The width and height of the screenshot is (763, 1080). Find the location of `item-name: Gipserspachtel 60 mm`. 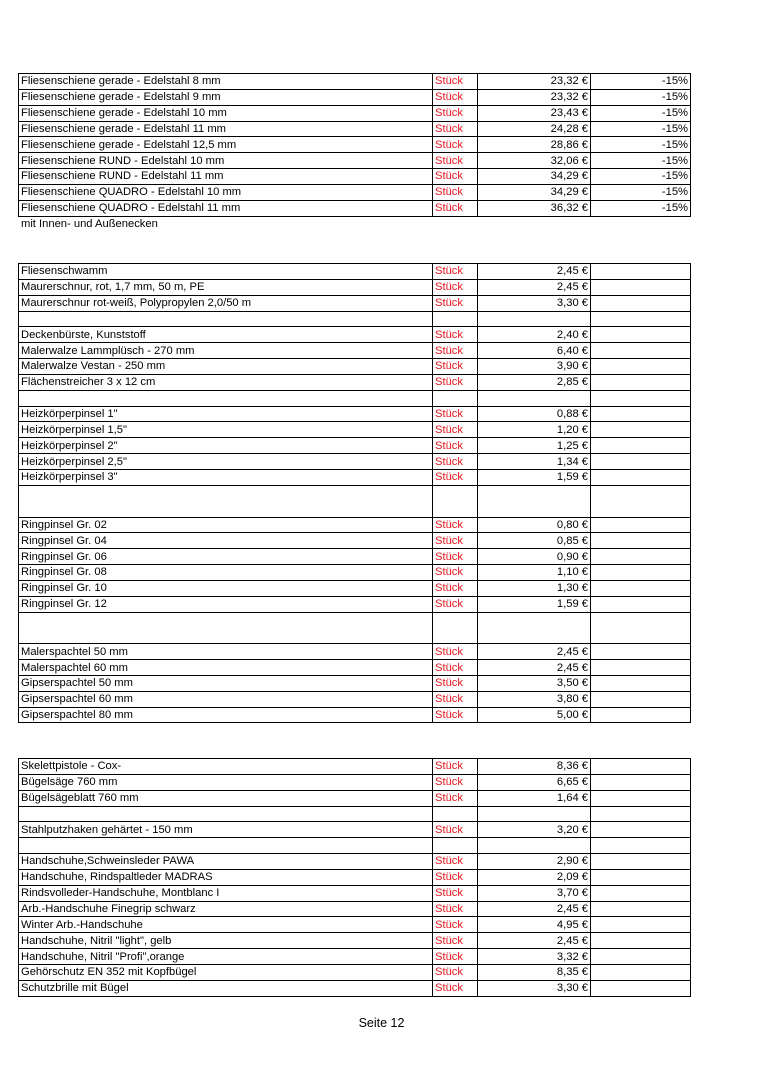

item-name: Gipserspachtel 60 mm is located at coordinates (225, 699).